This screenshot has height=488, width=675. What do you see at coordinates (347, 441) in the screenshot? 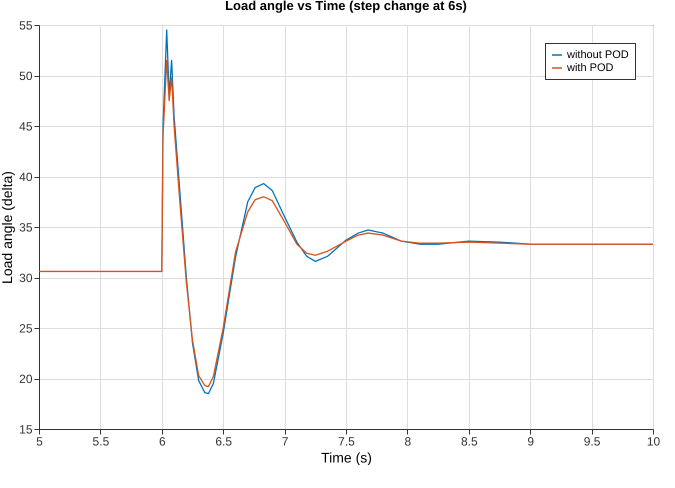
I see `x-tick-label: 7.5` at bounding box center [347, 441].